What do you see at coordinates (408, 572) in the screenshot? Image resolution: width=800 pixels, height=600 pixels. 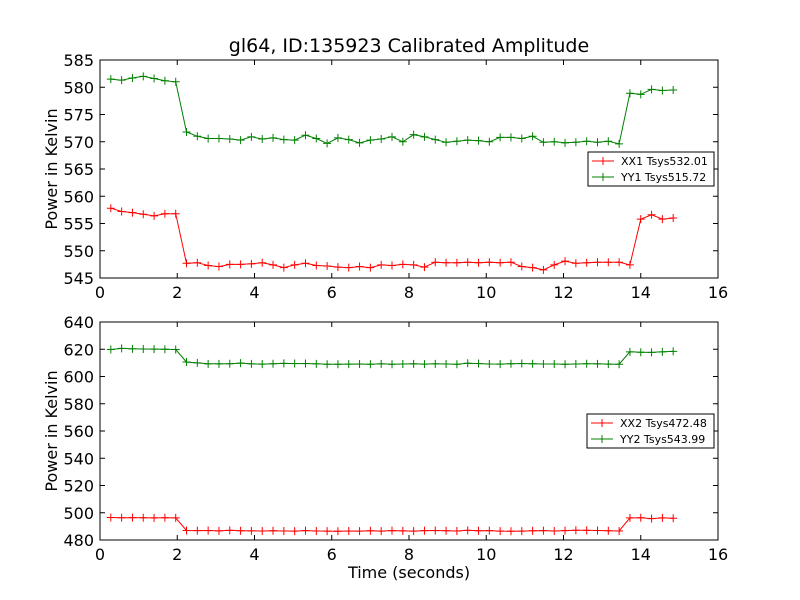 I see `x-axis-label: Time (seconds)` at bounding box center [408, 572].